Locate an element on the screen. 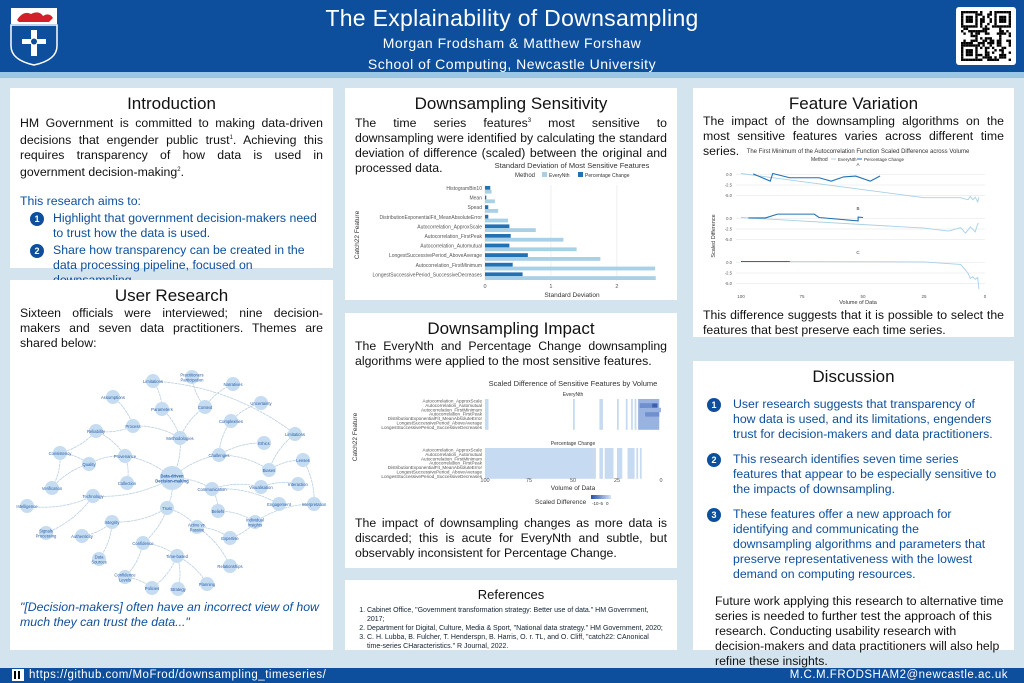  network-node: Collection is located at coordinates (127, 483).